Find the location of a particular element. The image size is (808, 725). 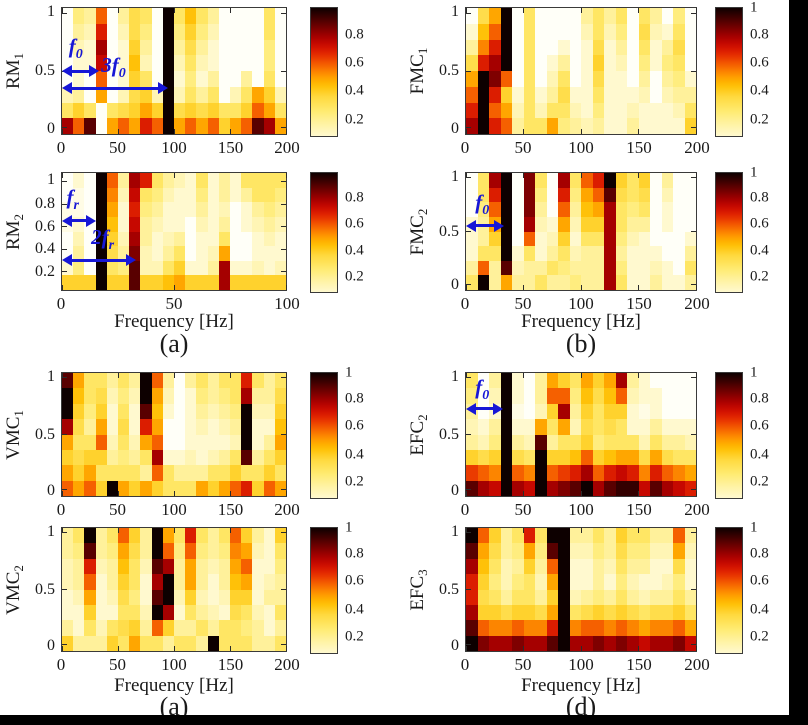

heatmap-plot: fr 2fr is located at coordinates (174, 231).